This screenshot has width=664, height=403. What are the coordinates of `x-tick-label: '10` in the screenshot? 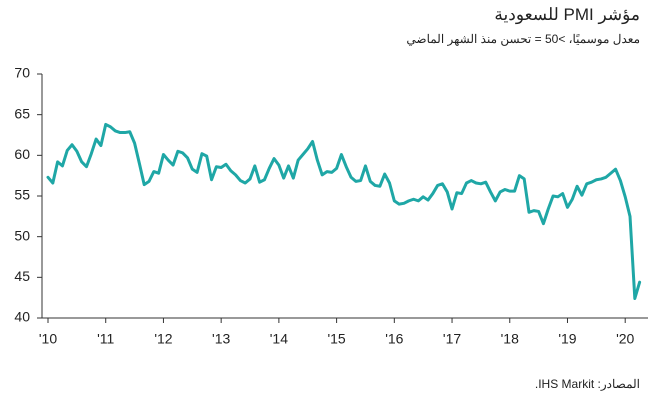 It's located at (48, 339).